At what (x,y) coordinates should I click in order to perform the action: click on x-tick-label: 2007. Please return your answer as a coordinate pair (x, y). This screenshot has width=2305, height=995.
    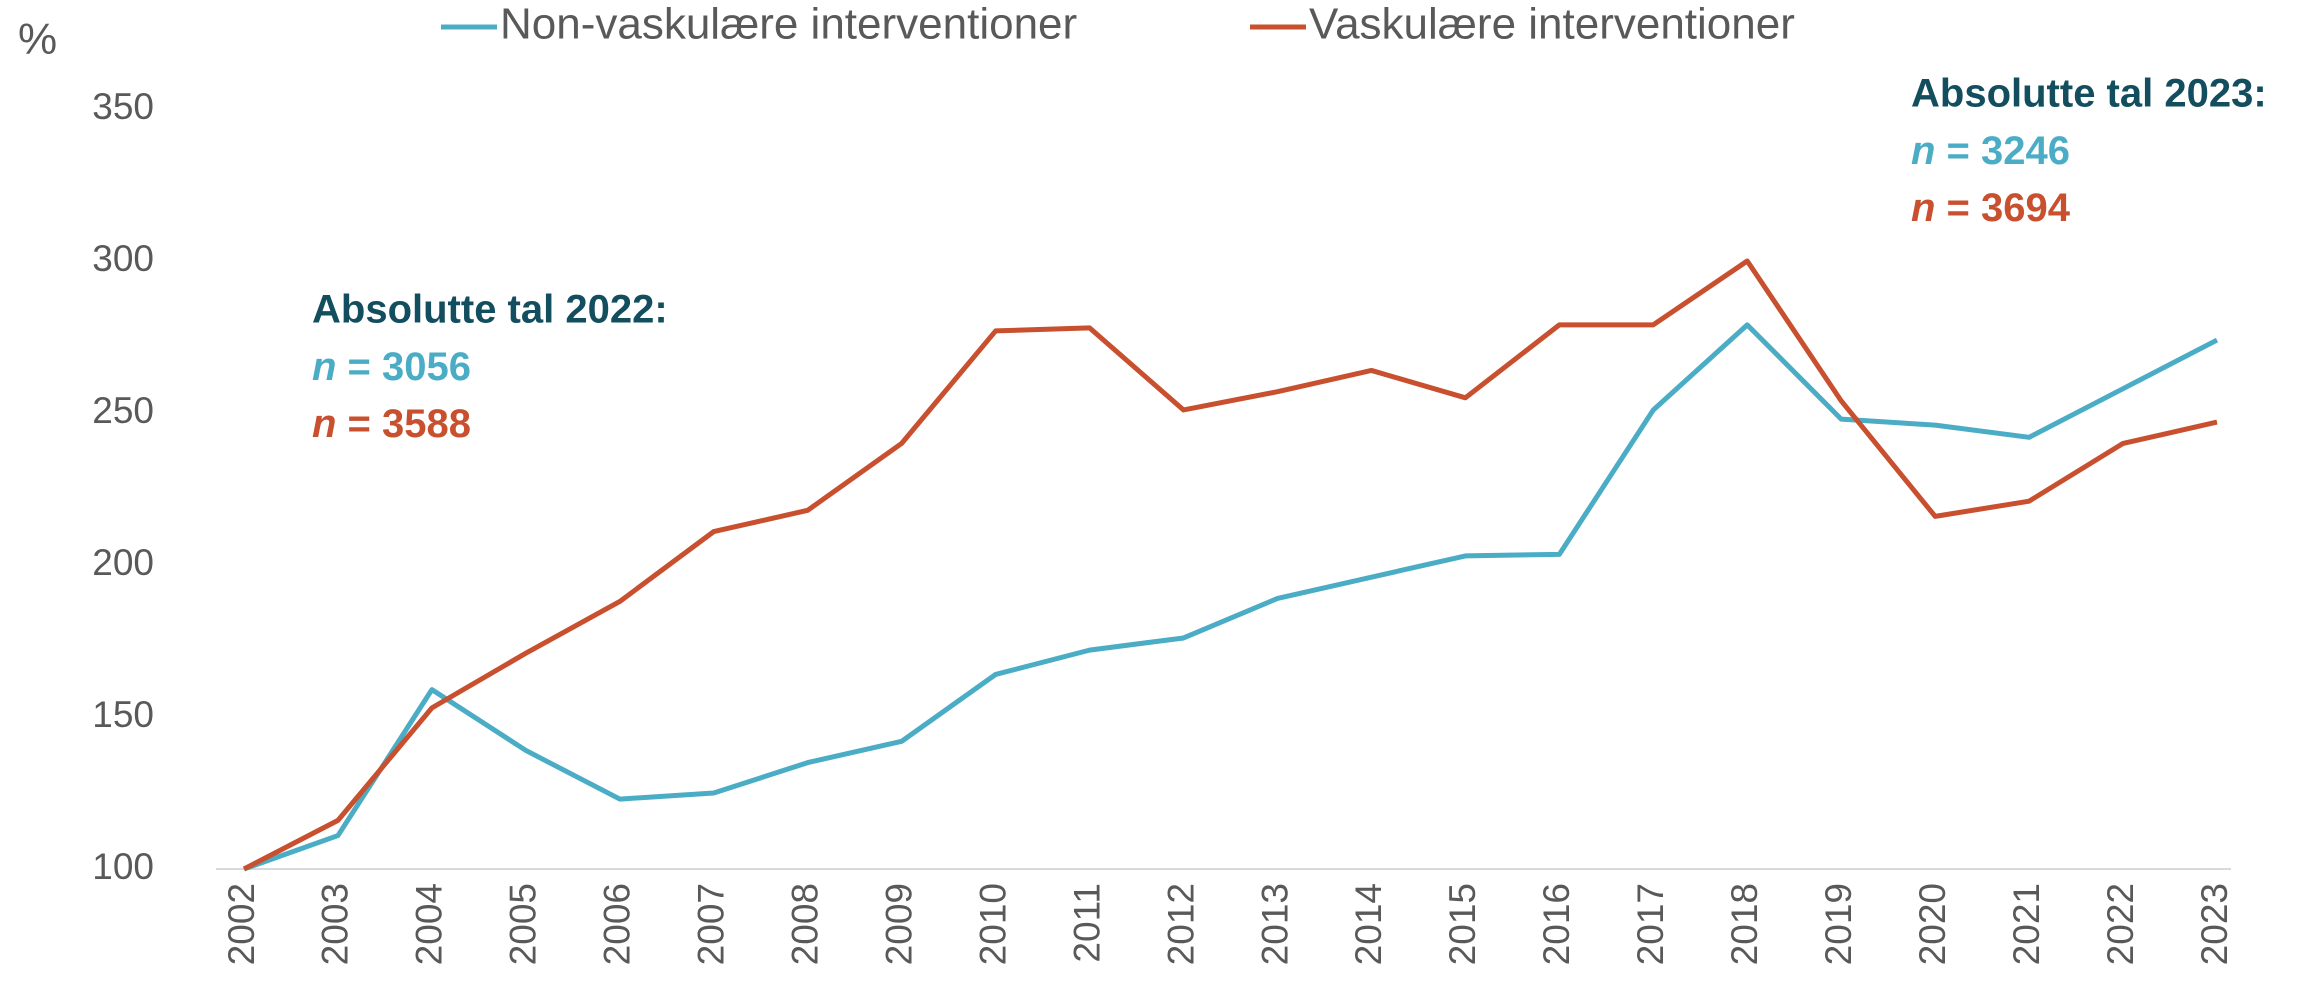
    Looking at the image, I should click on (711, 924).